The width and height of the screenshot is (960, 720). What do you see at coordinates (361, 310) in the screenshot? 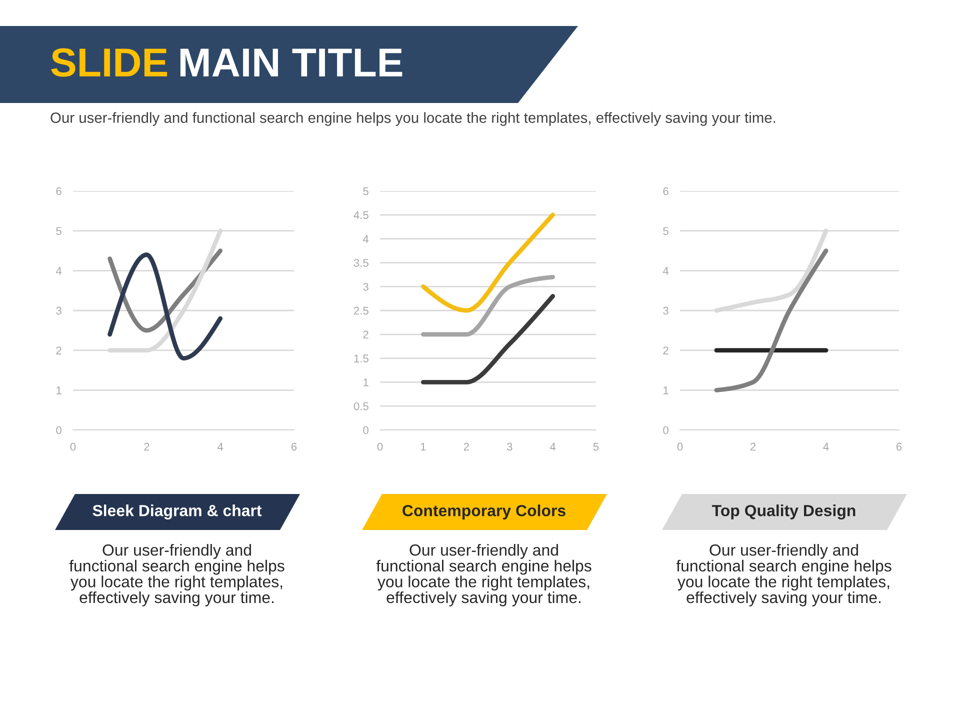
I see `y-tick-label: 2.5` at bounding box center [361, 310].